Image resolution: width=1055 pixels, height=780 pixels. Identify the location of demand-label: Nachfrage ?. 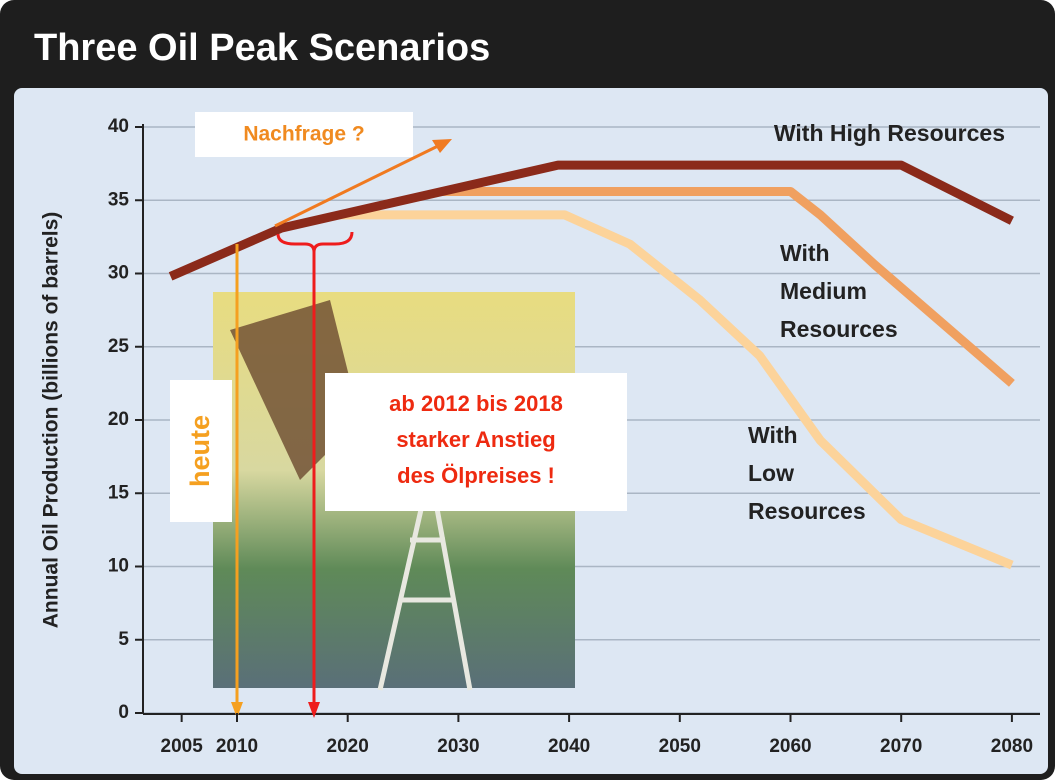
(303, 134).